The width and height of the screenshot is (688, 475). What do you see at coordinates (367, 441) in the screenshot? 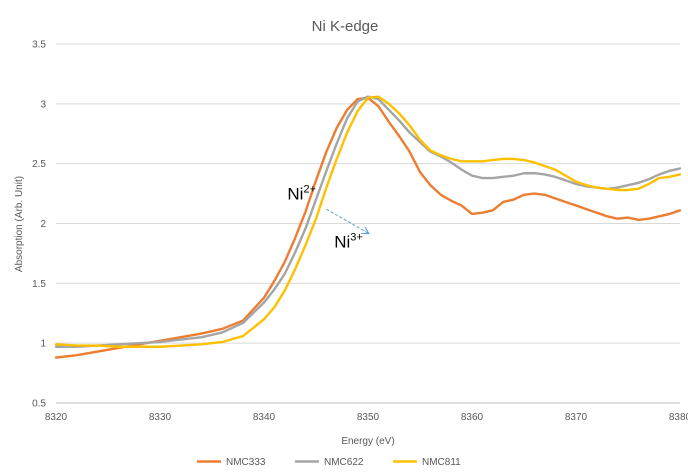
I see `x-axis-title: Energy (eV)` at bounding box center [367, 441].